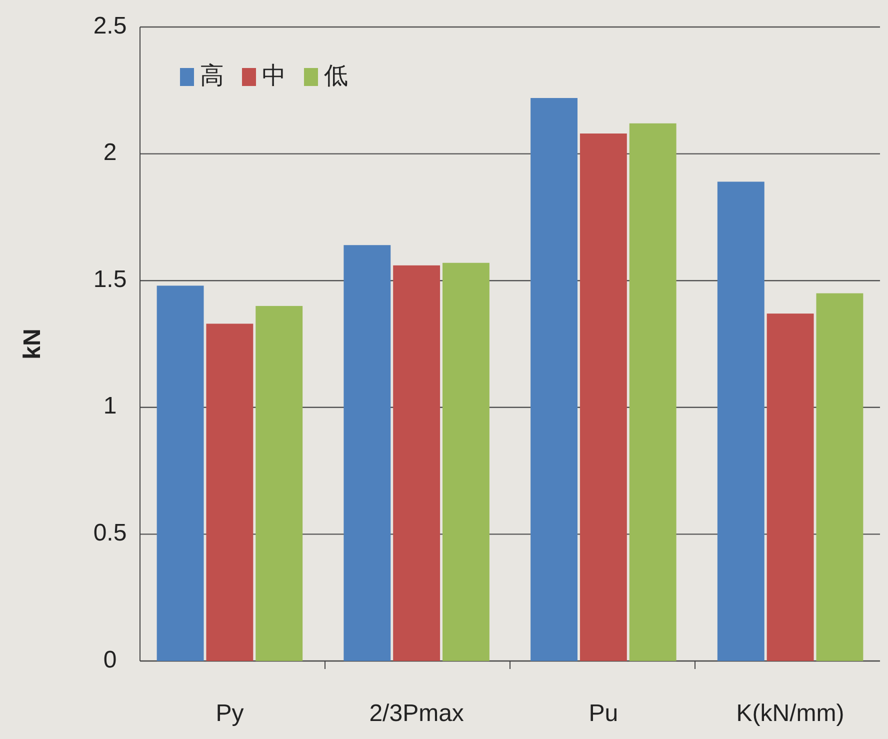 The height and width of the screenshot is (739, 888). What do you see at coordinates (603, 713) in the screenshot?
I see `x-tick-label: Pu` at bounding box center [603, 713].